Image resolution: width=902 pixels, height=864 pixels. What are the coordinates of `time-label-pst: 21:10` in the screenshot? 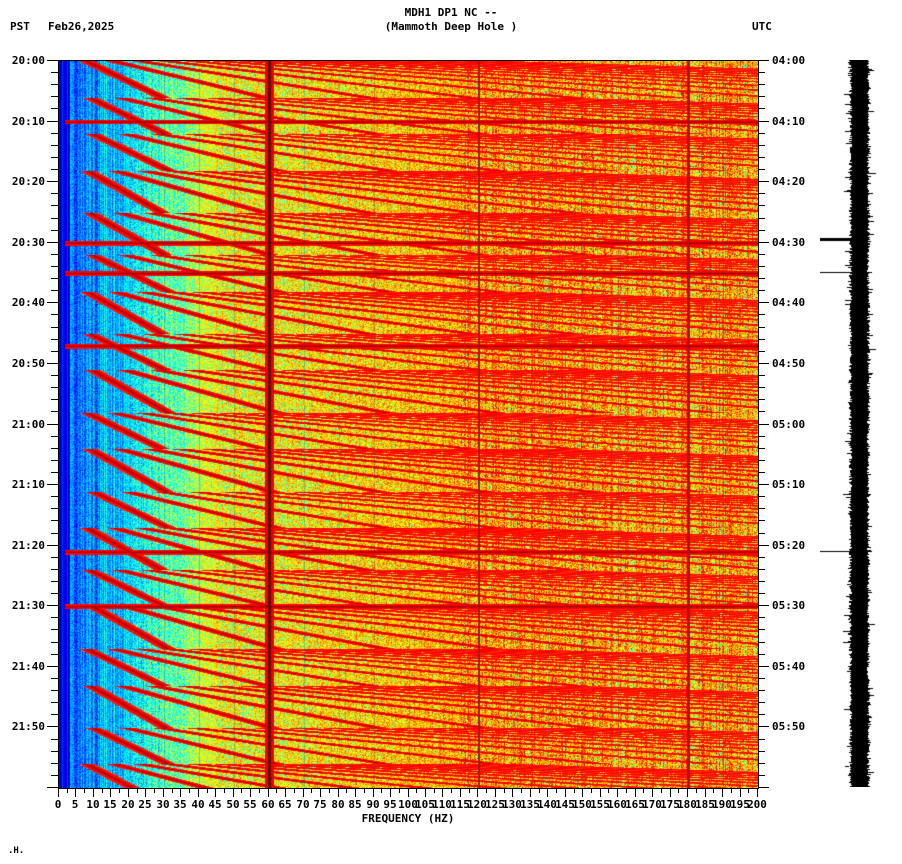 It's located at (28, 484).